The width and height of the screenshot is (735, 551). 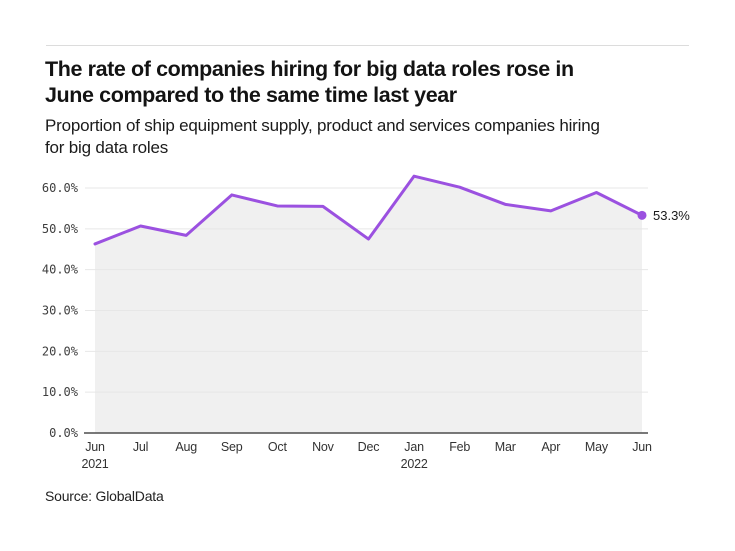 What do you see at coordinates (323, 447) in the screenshot?
I see `x-tick-label: Nov` at bounding box center [323, 447].